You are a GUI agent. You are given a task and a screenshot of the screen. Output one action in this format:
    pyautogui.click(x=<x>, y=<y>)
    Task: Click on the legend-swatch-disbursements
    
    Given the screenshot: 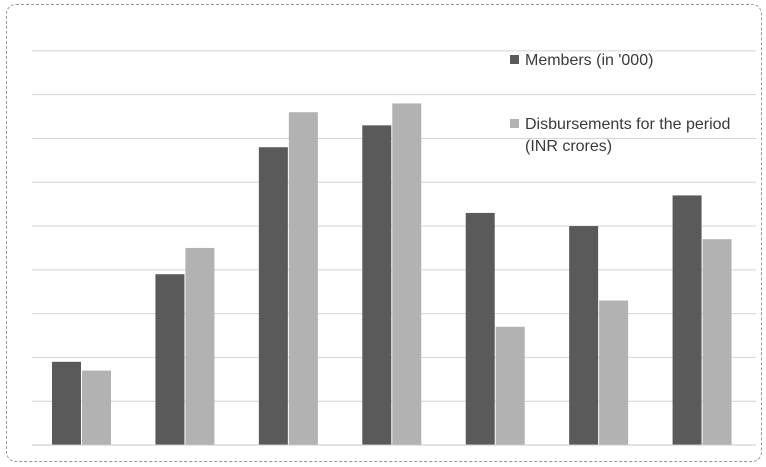 What is the action you would take?
    pyautogui.click(x=514, y=123)
    